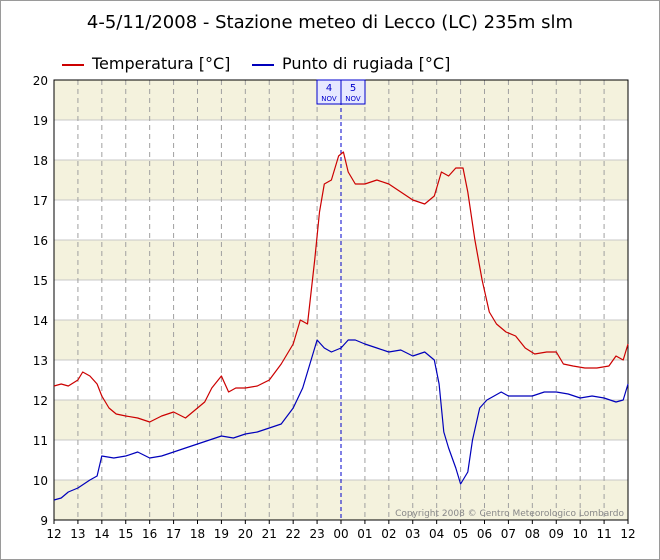 This screenshot has width=660, height=560. I want to click on x-tick-label: 20, so click(245, 534).